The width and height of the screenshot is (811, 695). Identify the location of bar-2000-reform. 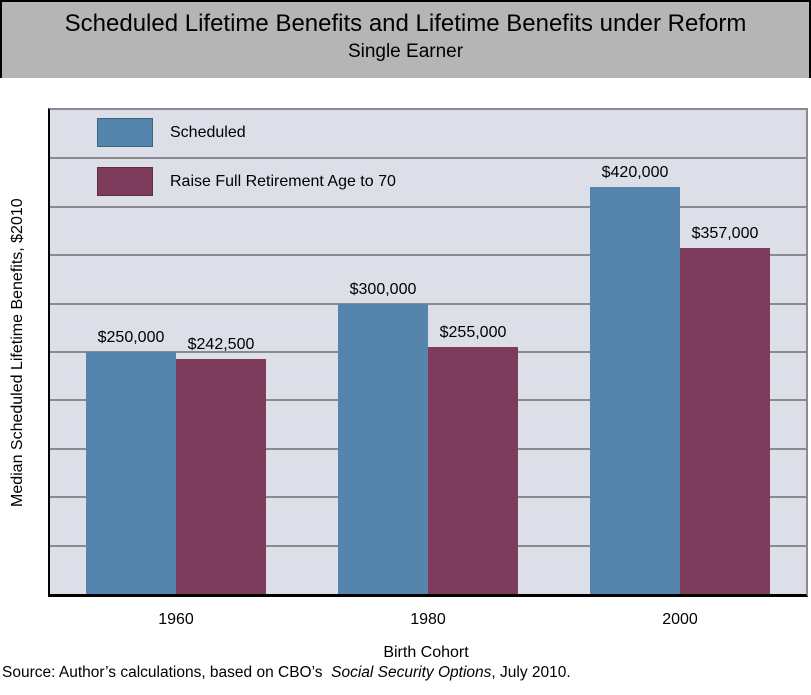
(725, 421).